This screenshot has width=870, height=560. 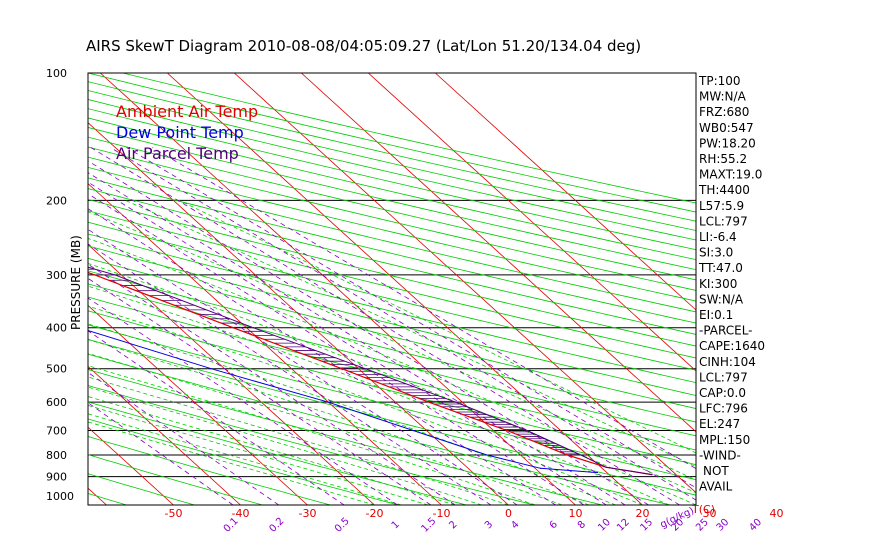 I want to click on pressure-tick-label: 800, so click(x=56, y=455).